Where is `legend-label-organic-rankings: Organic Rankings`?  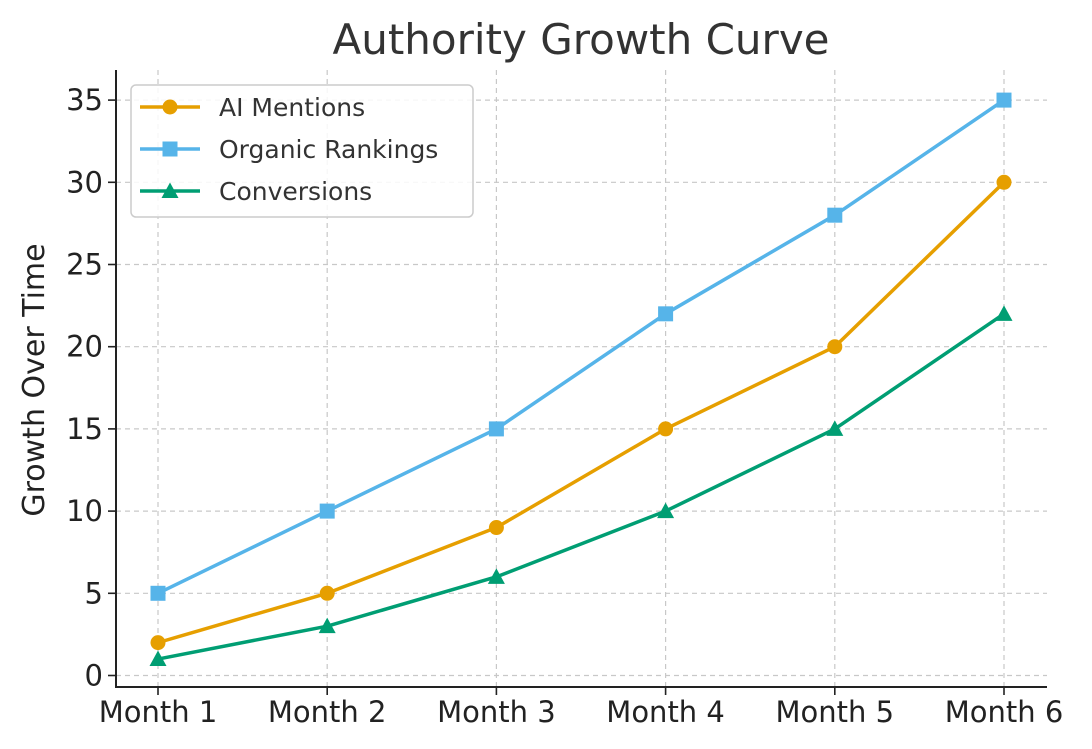
legend-label-organic-rankings: Organic Rankings is located at coordinates (328, 149).